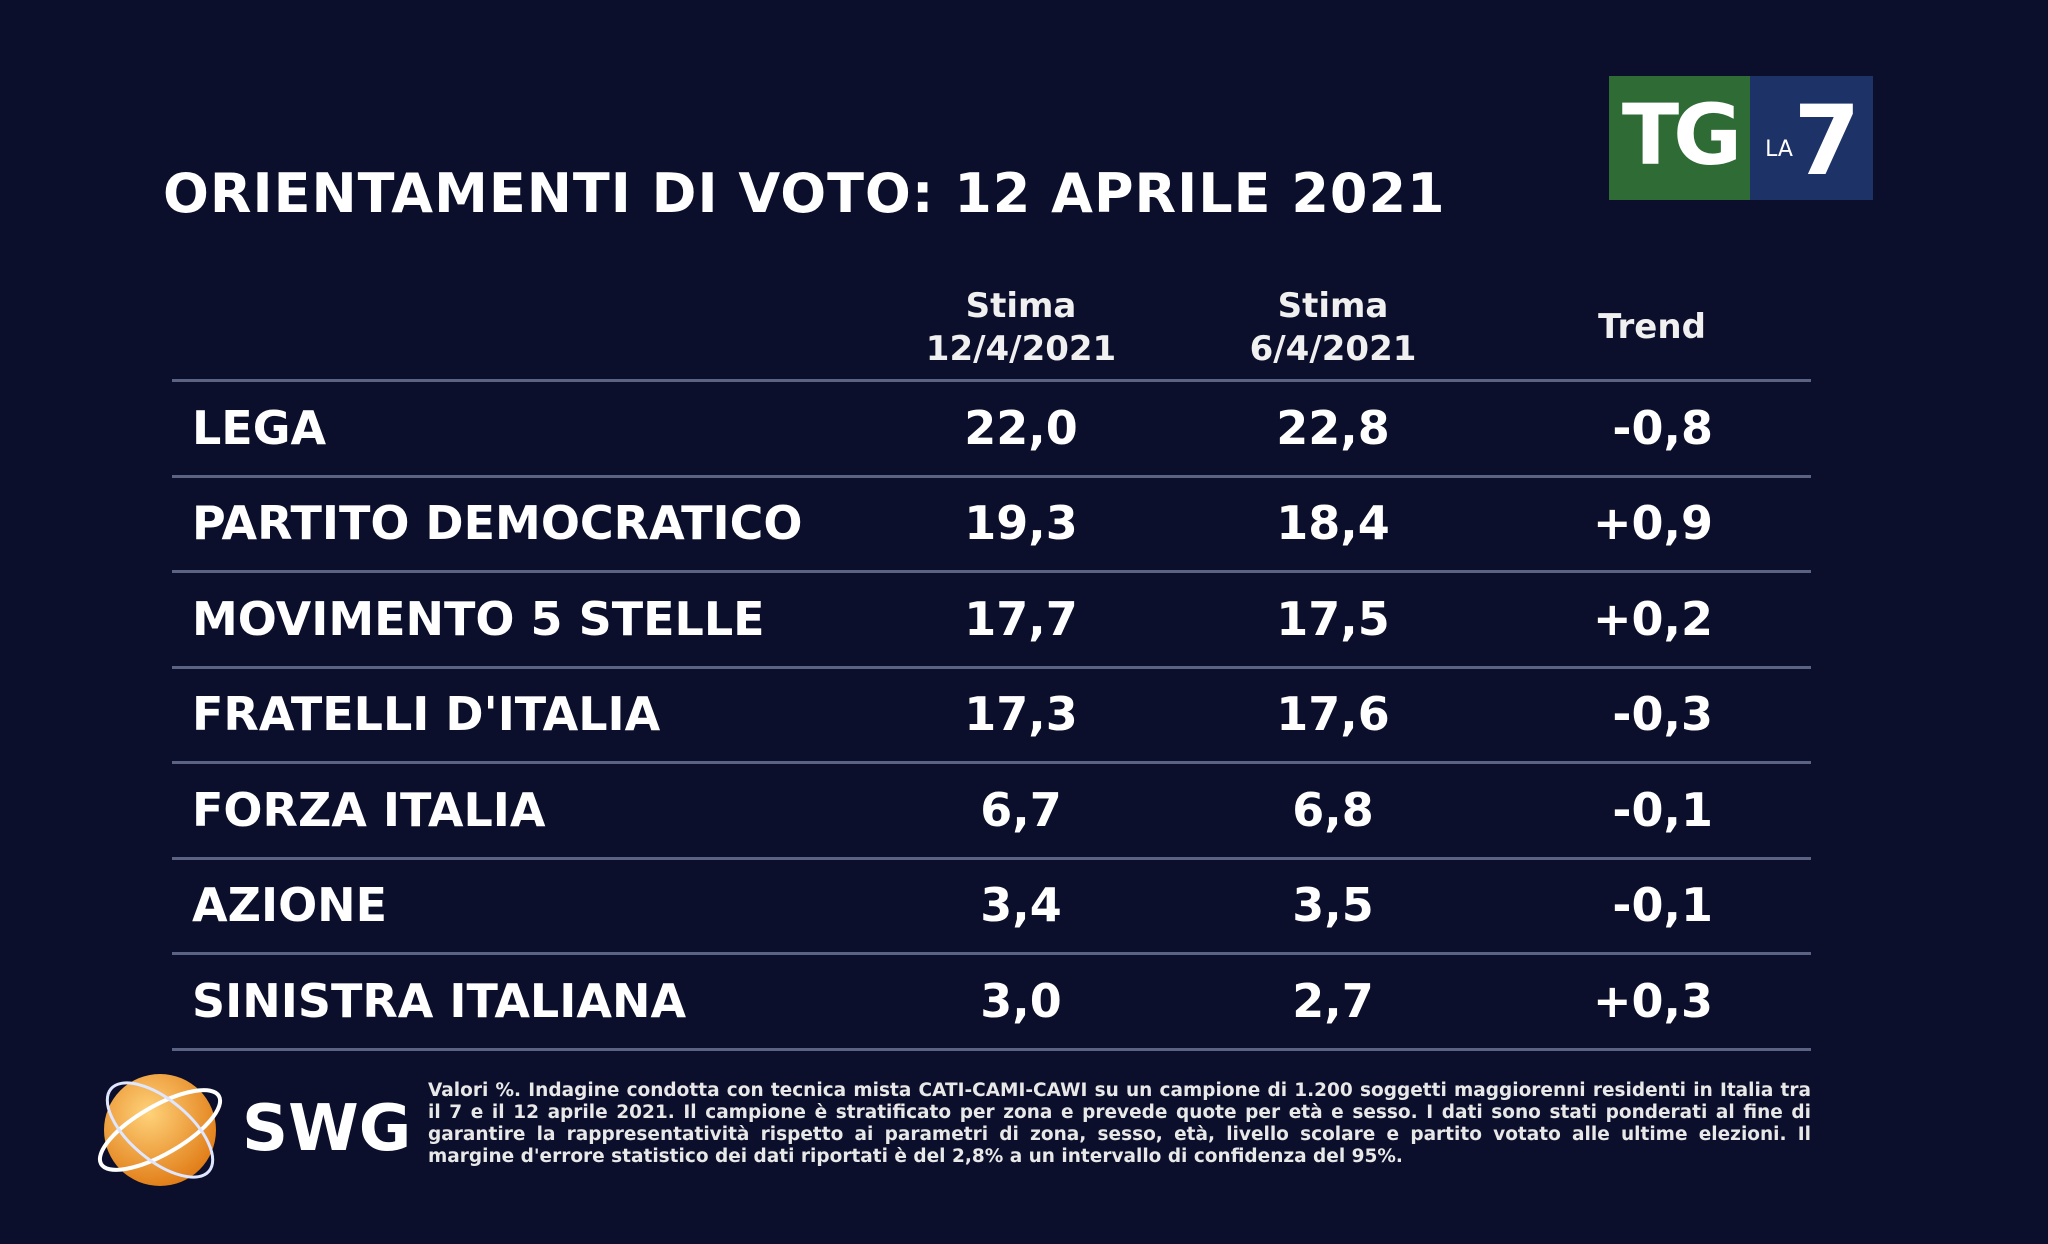  What do you see at coordinates (290, 905) in the screenshot?
I see `row-label: AZIONE` at bounding box center [290, 905].